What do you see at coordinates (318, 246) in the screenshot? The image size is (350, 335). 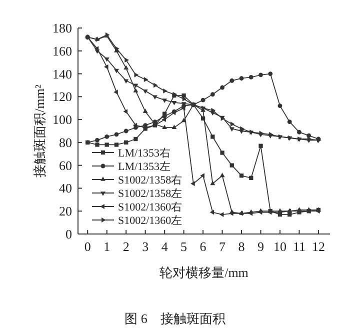 I see `x-tick-label: 12` at bounding box center [318, 246].